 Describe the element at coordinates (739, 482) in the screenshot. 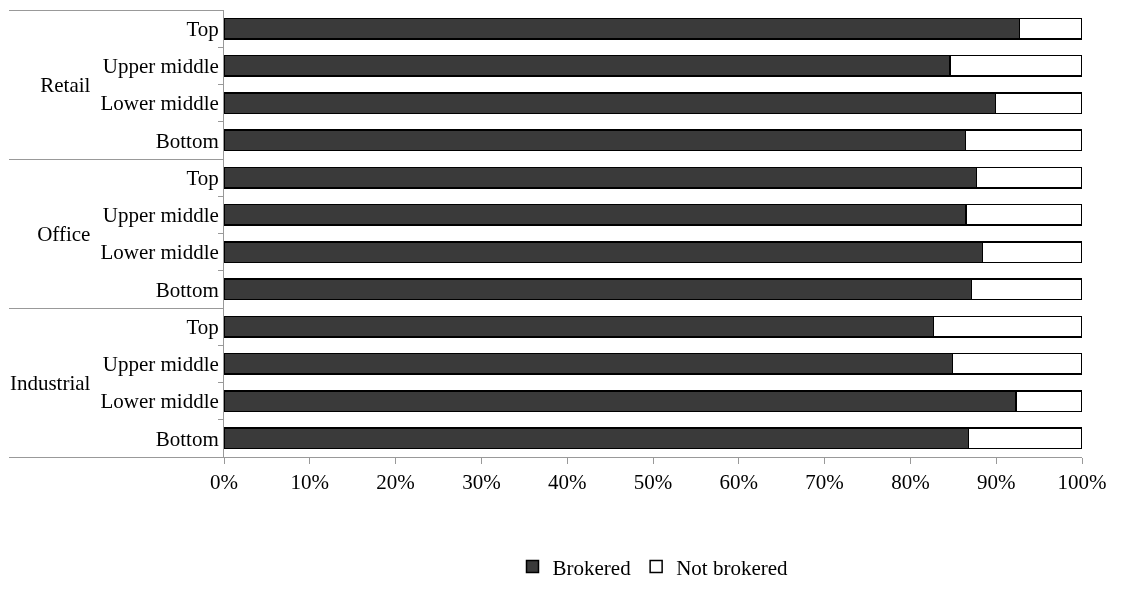

I see `x-tick-label: 60%` at that location.